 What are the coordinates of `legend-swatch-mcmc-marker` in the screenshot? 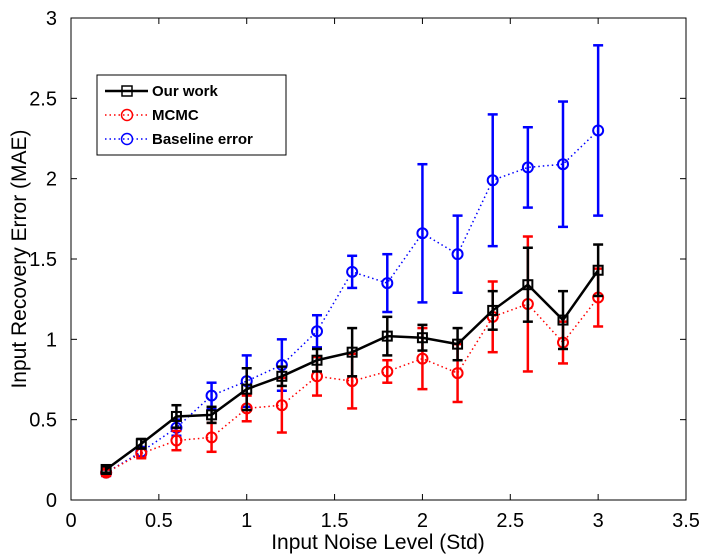 It's located at (127, 115).